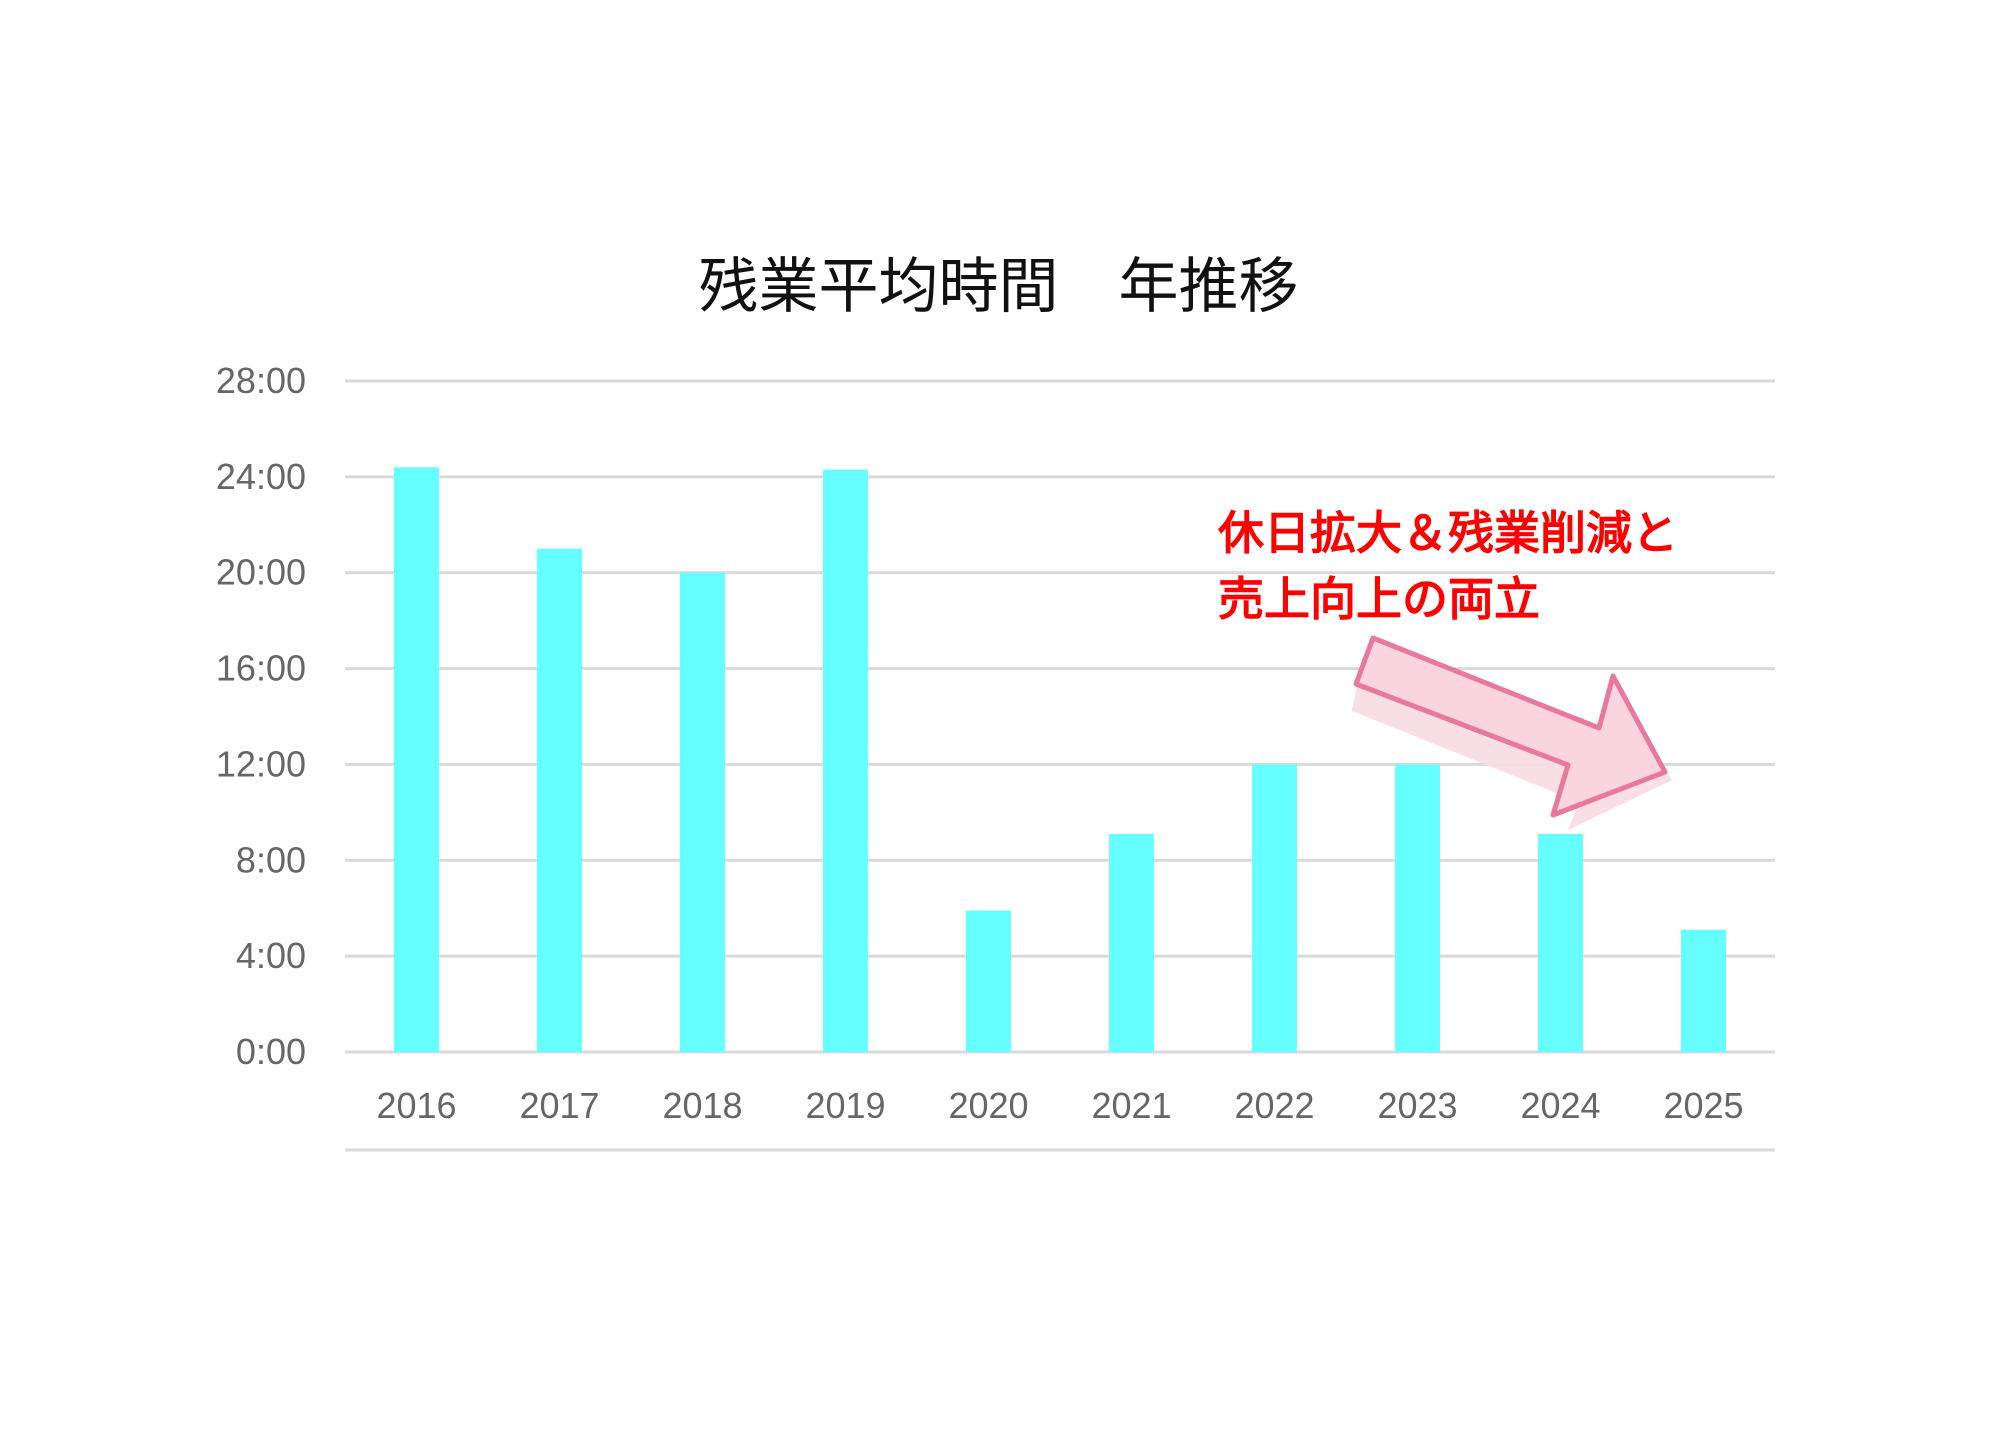 This screenshot has width=1997, height=1442. I want to click on annotation-arrow, so click(1512, 732).